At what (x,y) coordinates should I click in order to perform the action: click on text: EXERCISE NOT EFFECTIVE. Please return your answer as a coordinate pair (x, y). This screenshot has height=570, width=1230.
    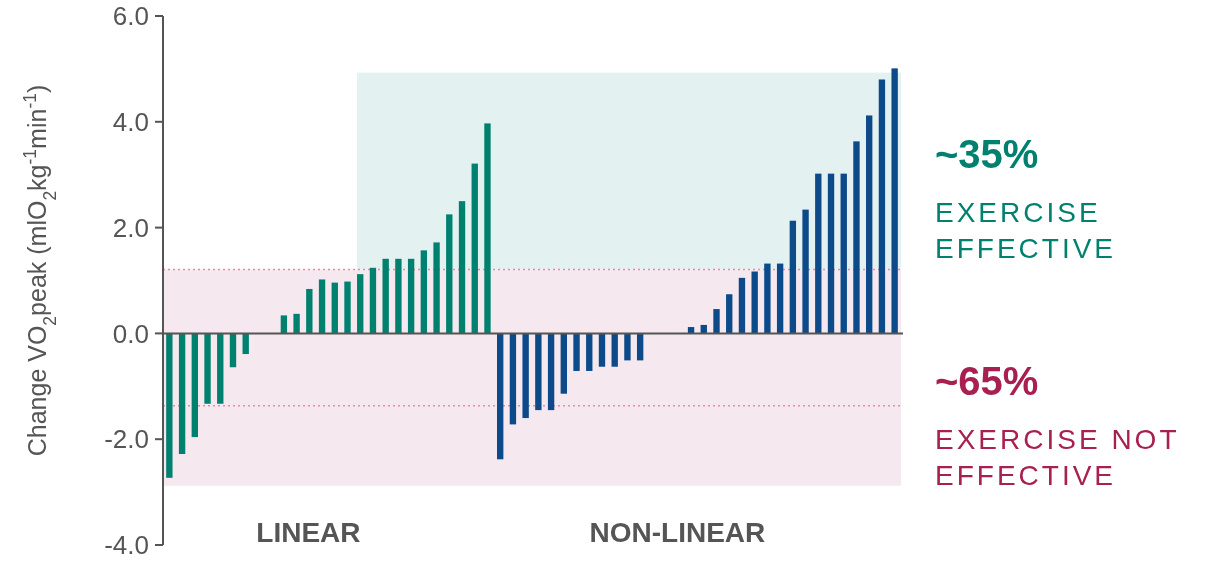
    Looking at the image, I should click on (1057, 458).